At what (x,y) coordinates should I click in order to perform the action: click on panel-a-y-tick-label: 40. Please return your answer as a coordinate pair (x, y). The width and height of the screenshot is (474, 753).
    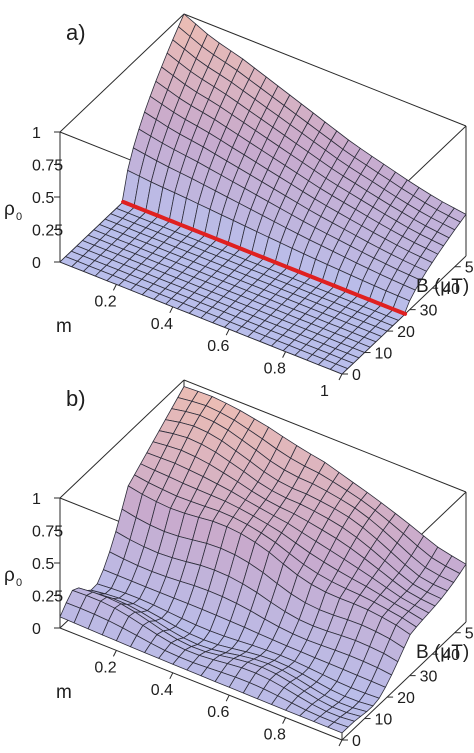
    Looking at the image, I should click on (451, 289).